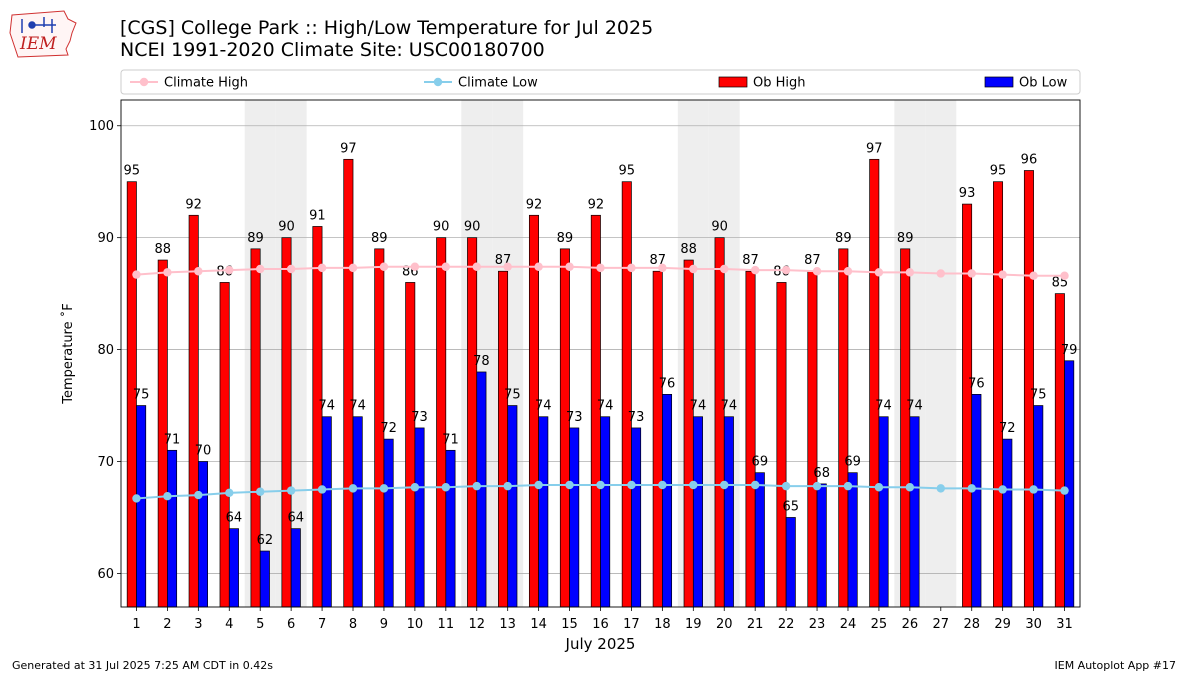 The image size is (1200, 675). What do you see at coordinates (265, 540) in the screenshot?
I see `ob-low-label: 62` at bounding box center [265, 540].